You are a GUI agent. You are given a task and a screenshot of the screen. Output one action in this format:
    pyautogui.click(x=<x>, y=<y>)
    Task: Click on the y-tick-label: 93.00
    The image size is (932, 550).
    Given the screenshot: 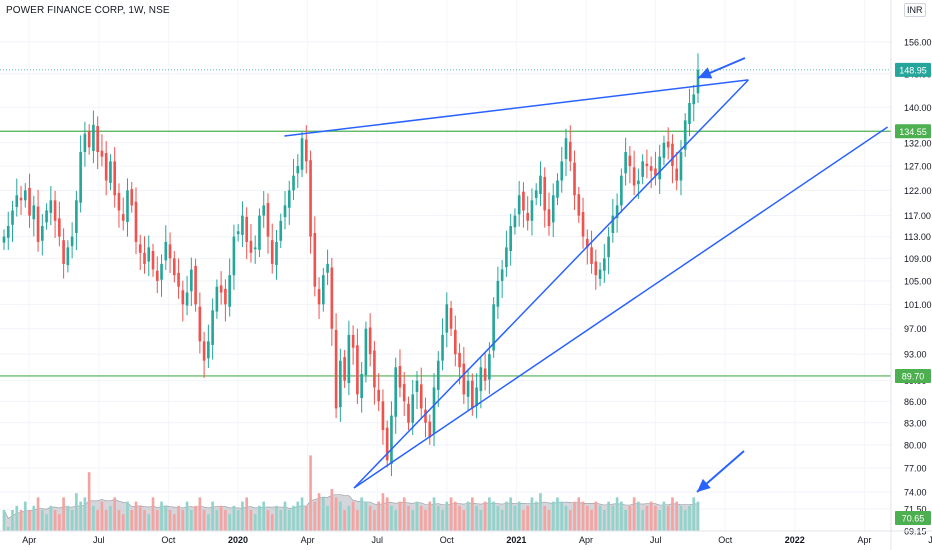 What is the action you would take?
    pyautogui.click(x=915, y=355)
    